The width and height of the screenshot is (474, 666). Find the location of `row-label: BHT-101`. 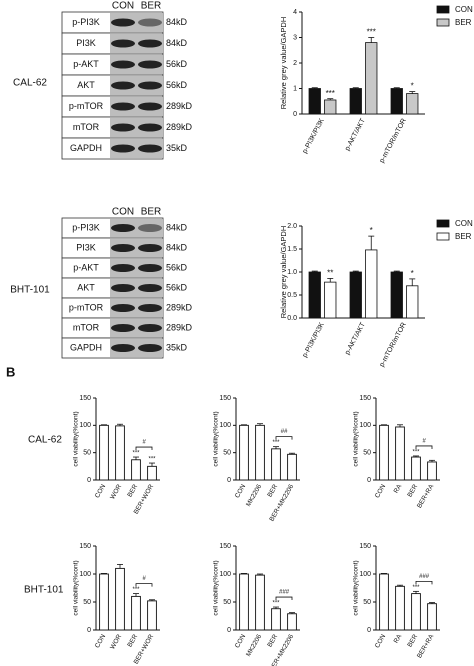

row-label: BHT-101 is located at coordinates (44, 590).